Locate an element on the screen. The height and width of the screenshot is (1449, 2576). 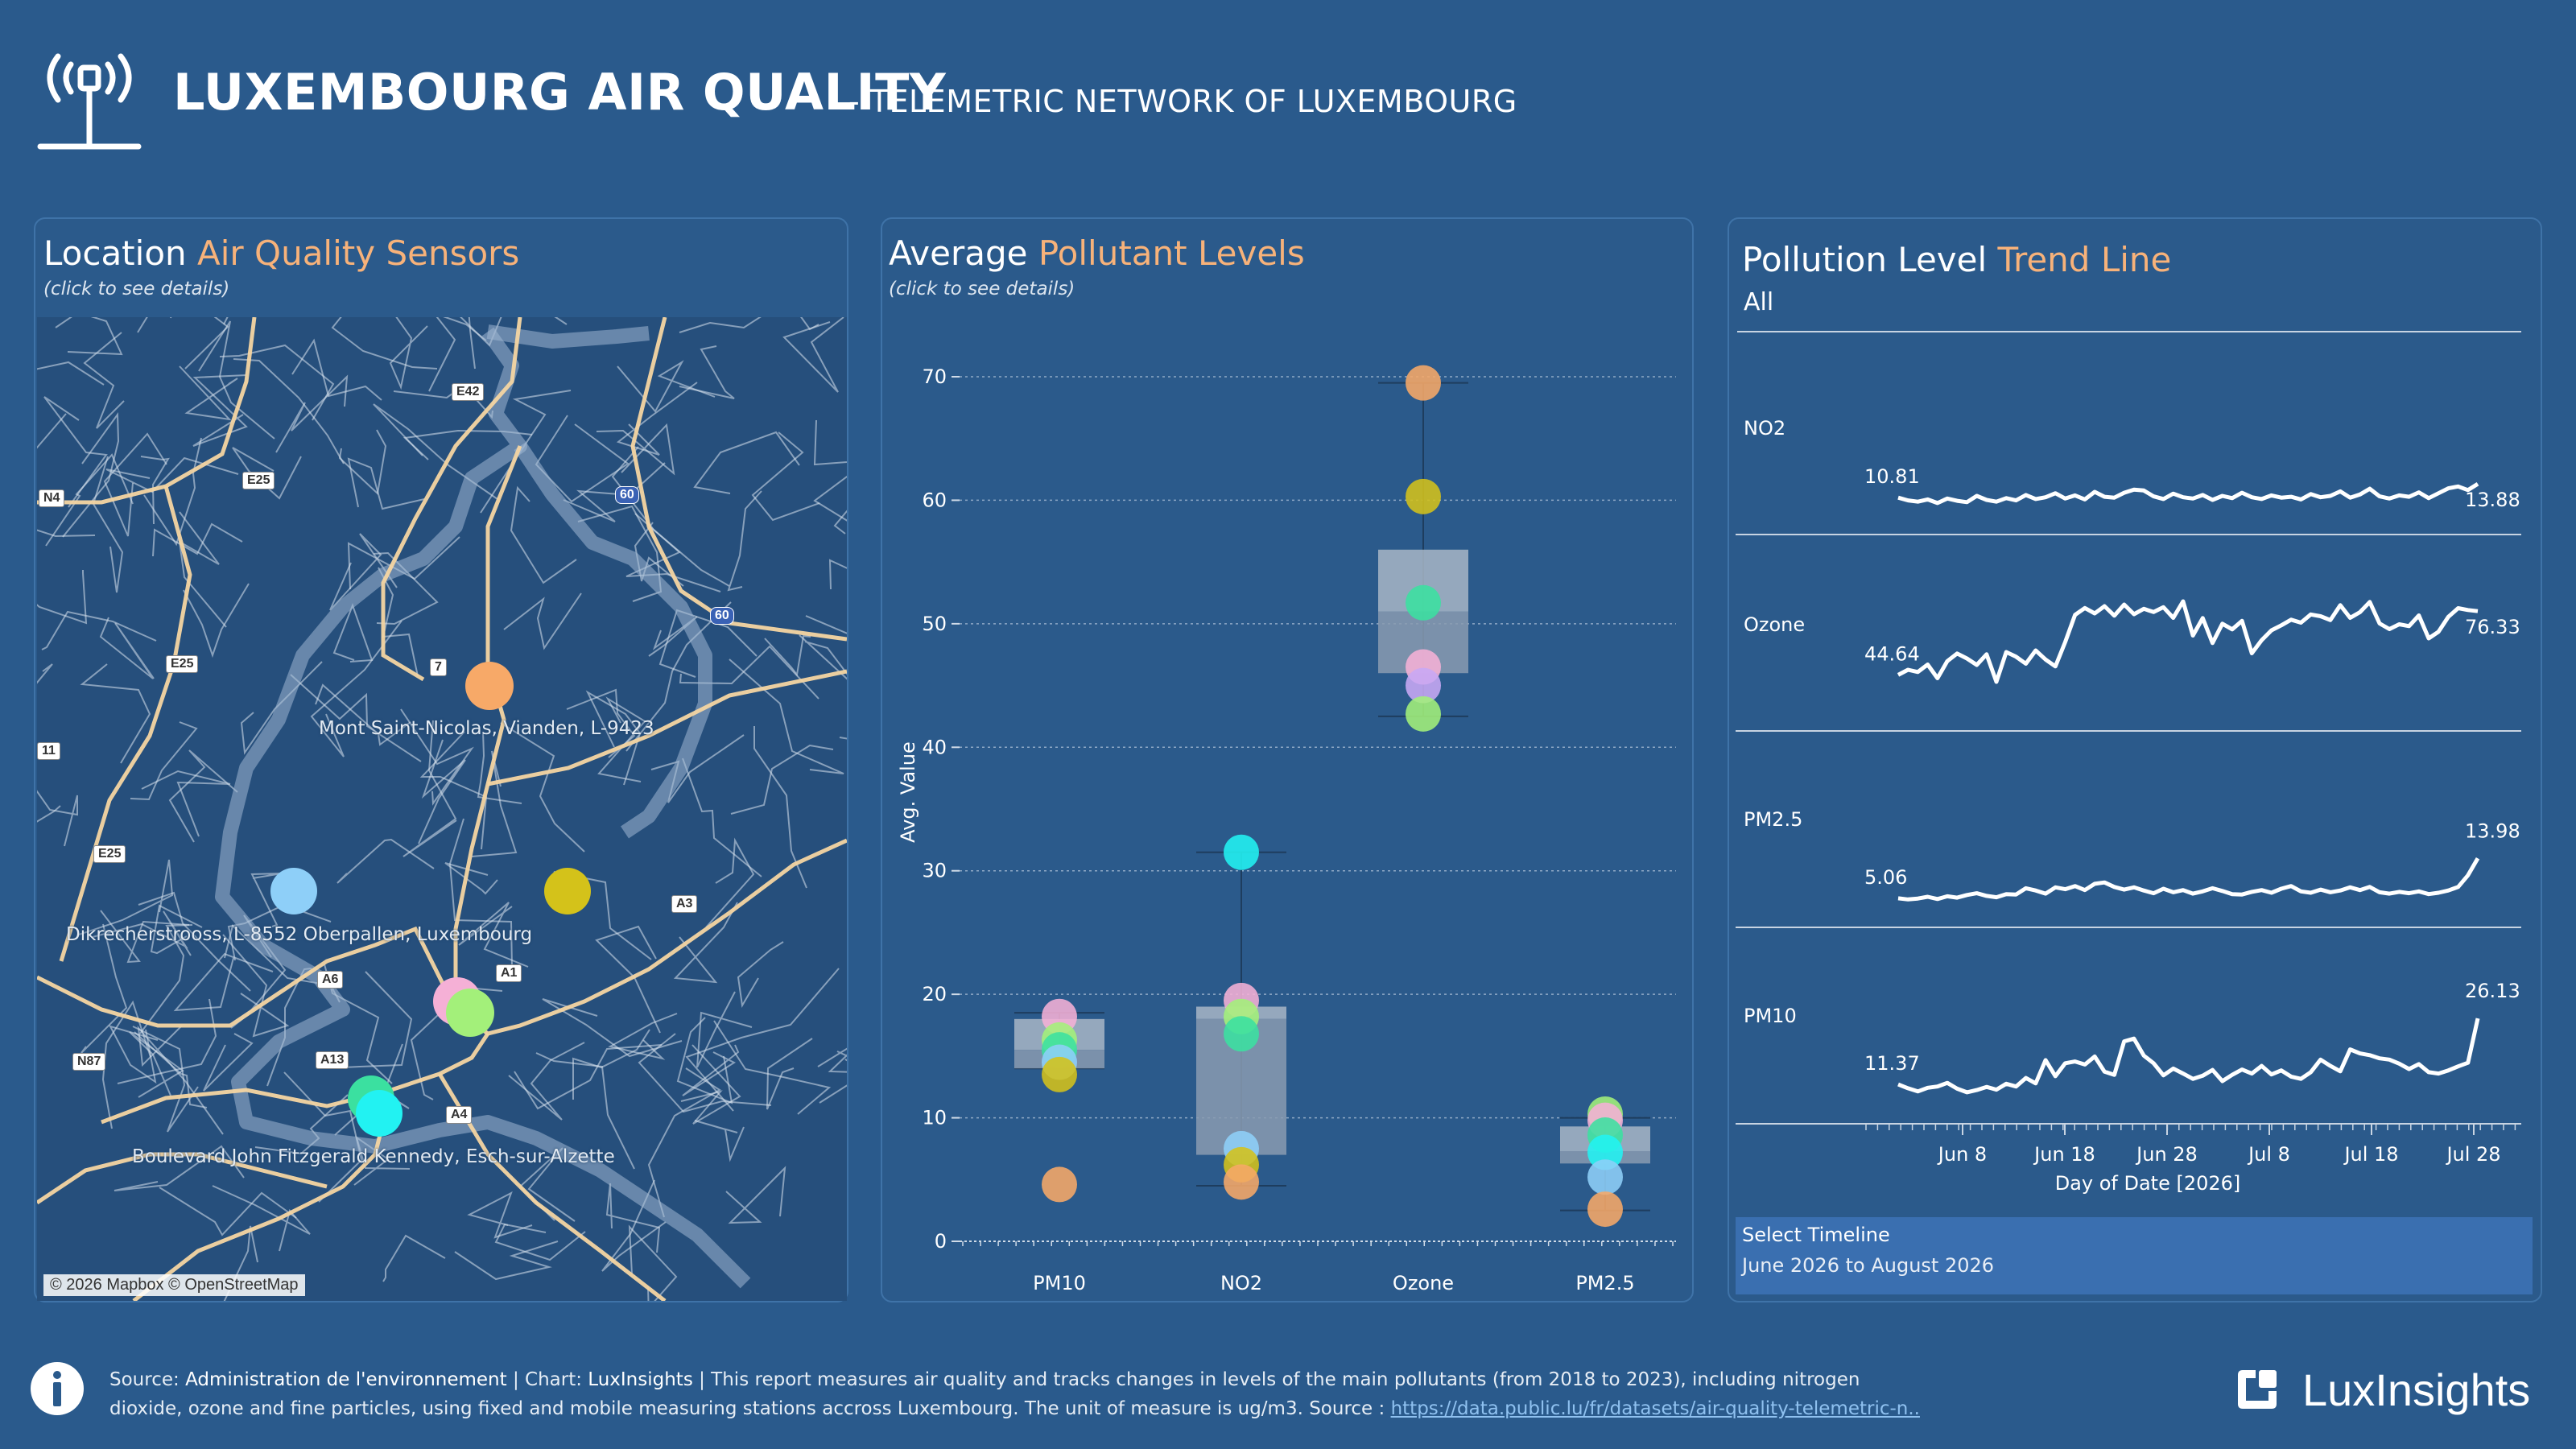
x-category-label: PM10 is located at coordinates (1059, 1283).